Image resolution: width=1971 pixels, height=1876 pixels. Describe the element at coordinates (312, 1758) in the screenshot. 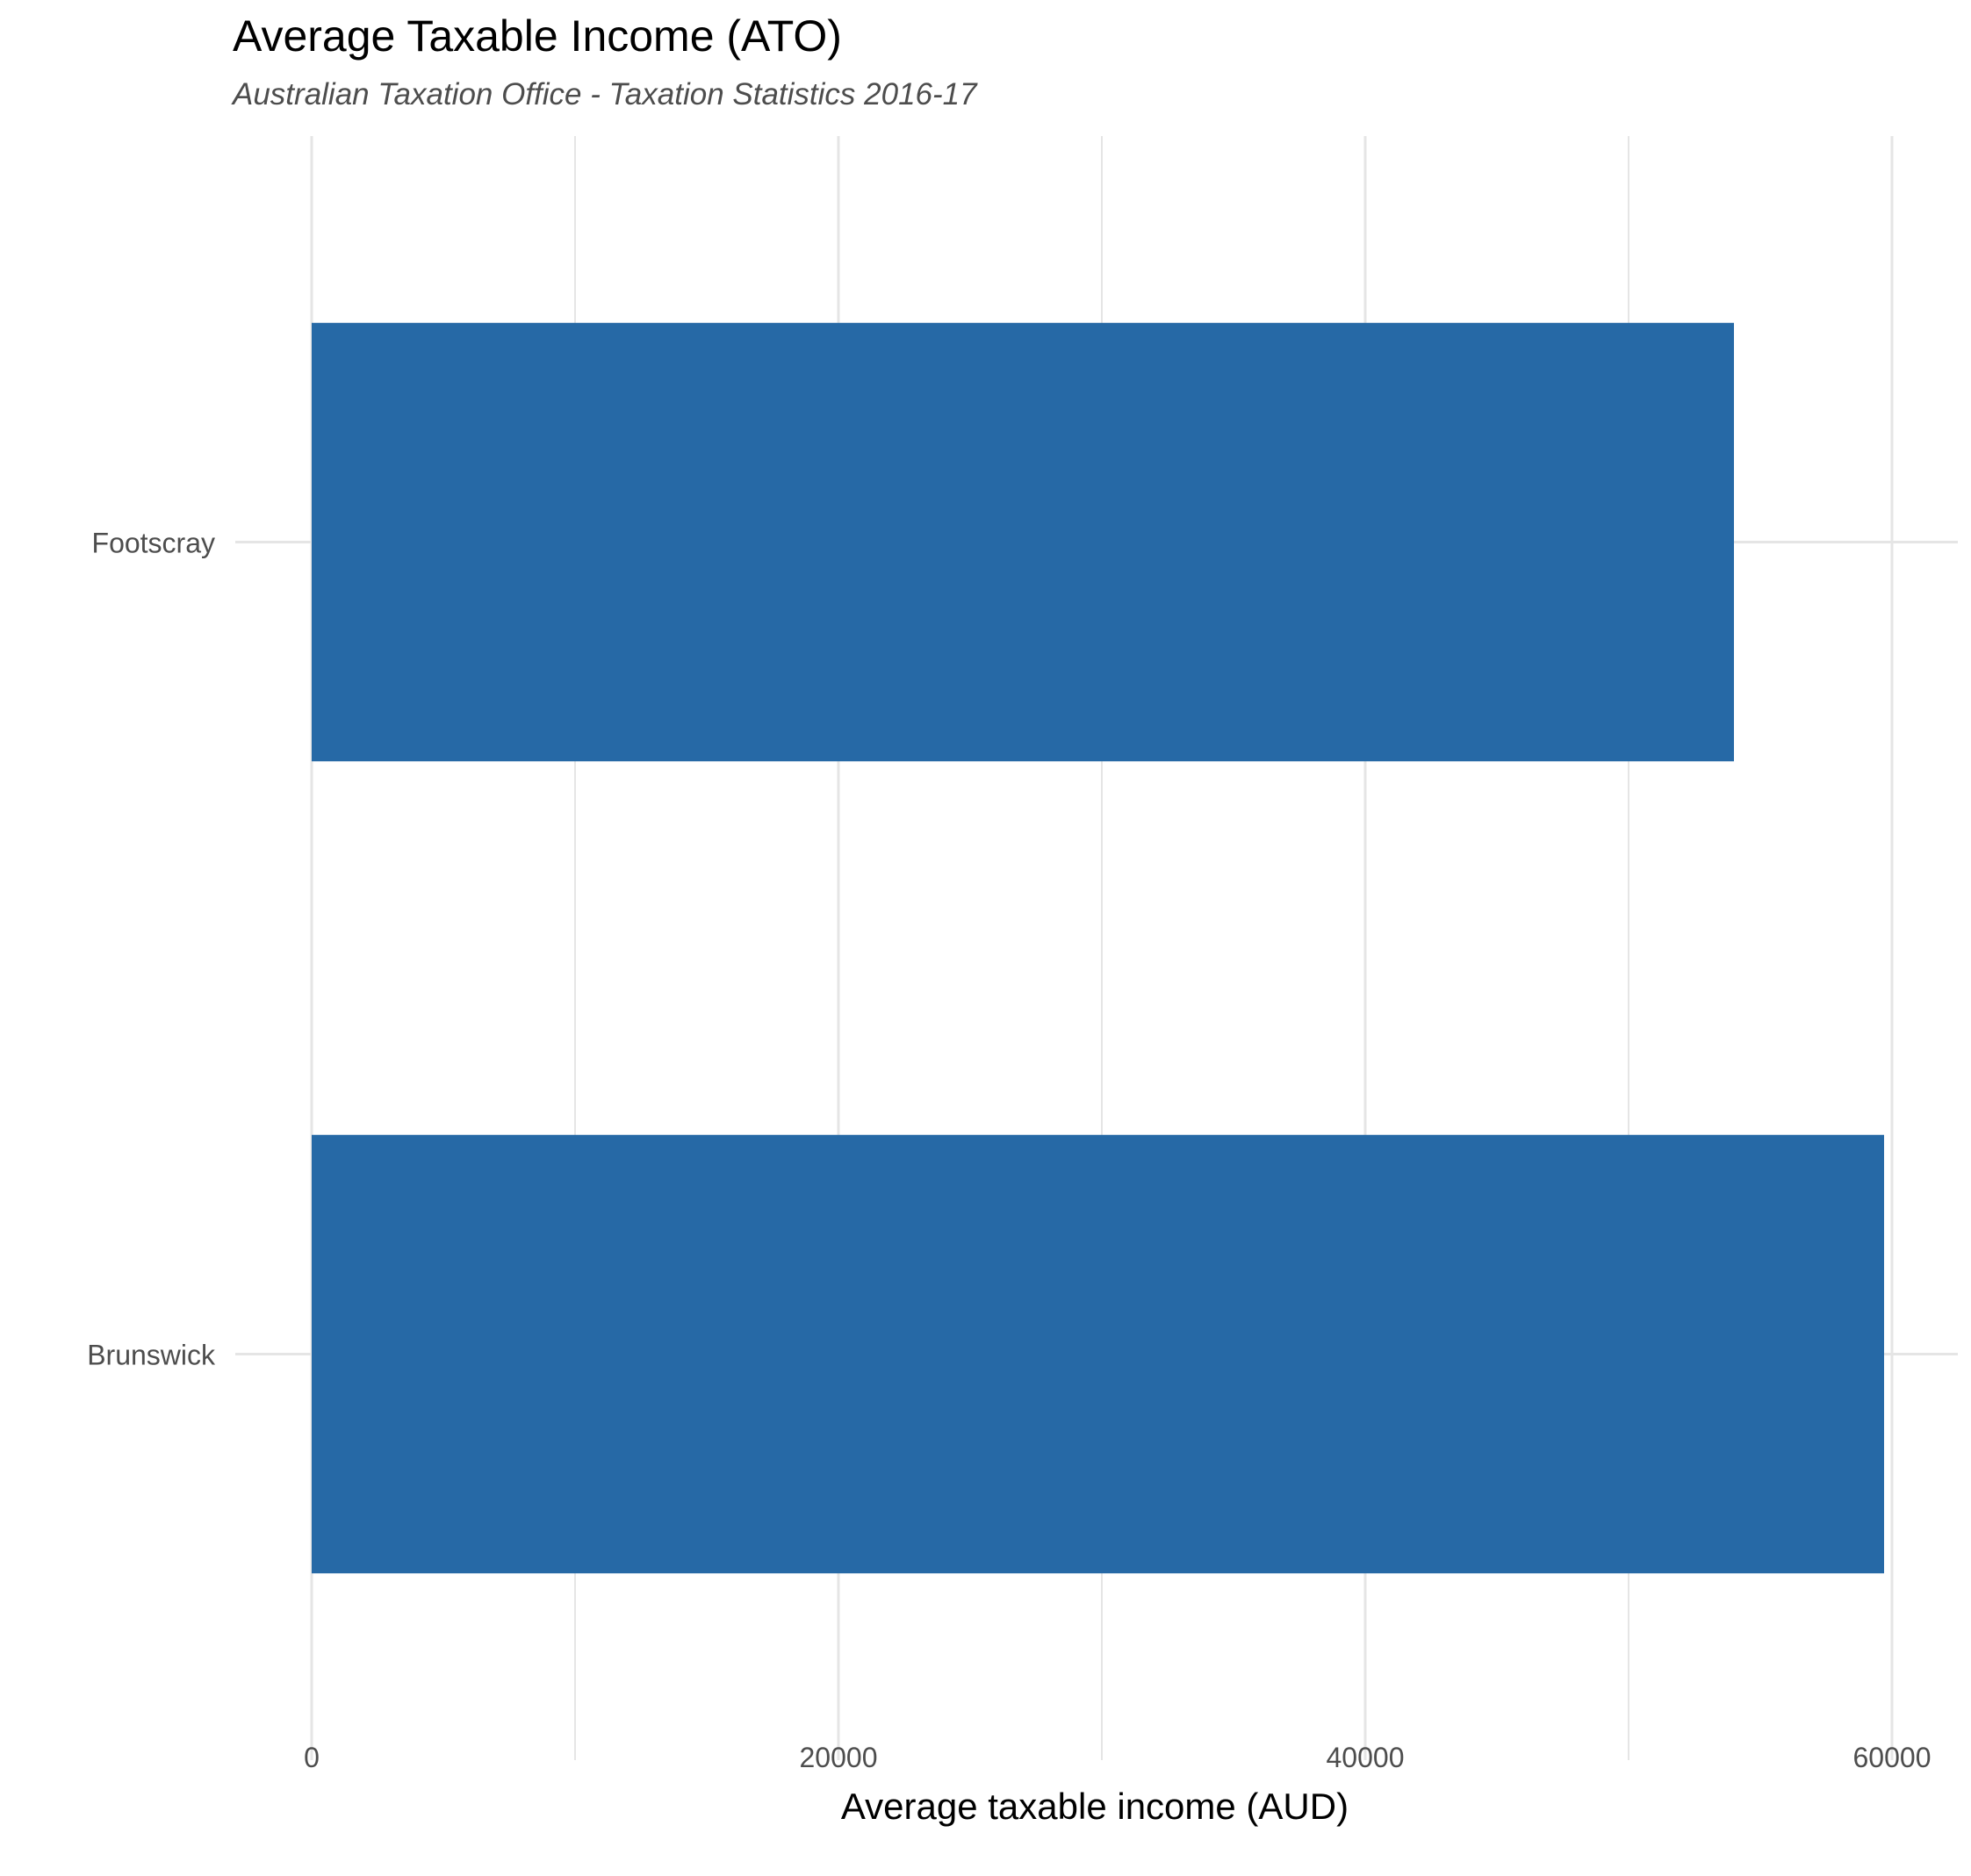

I see `x-tick-label: 0` at that location.